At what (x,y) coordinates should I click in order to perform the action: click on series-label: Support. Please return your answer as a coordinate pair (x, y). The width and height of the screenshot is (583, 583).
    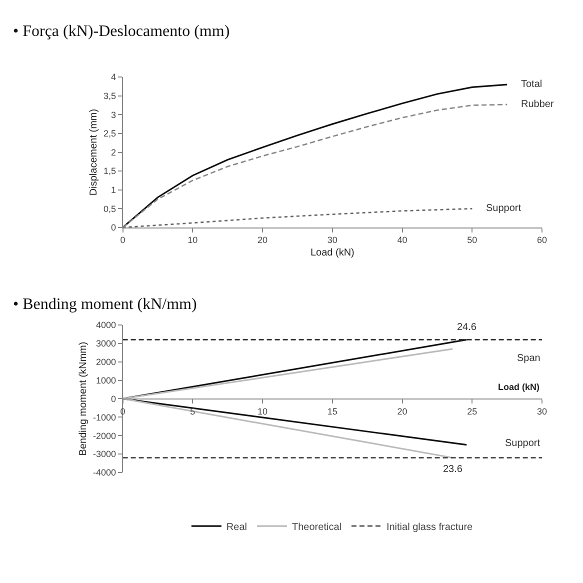
    Looking at the image, I should click on (504, 208).